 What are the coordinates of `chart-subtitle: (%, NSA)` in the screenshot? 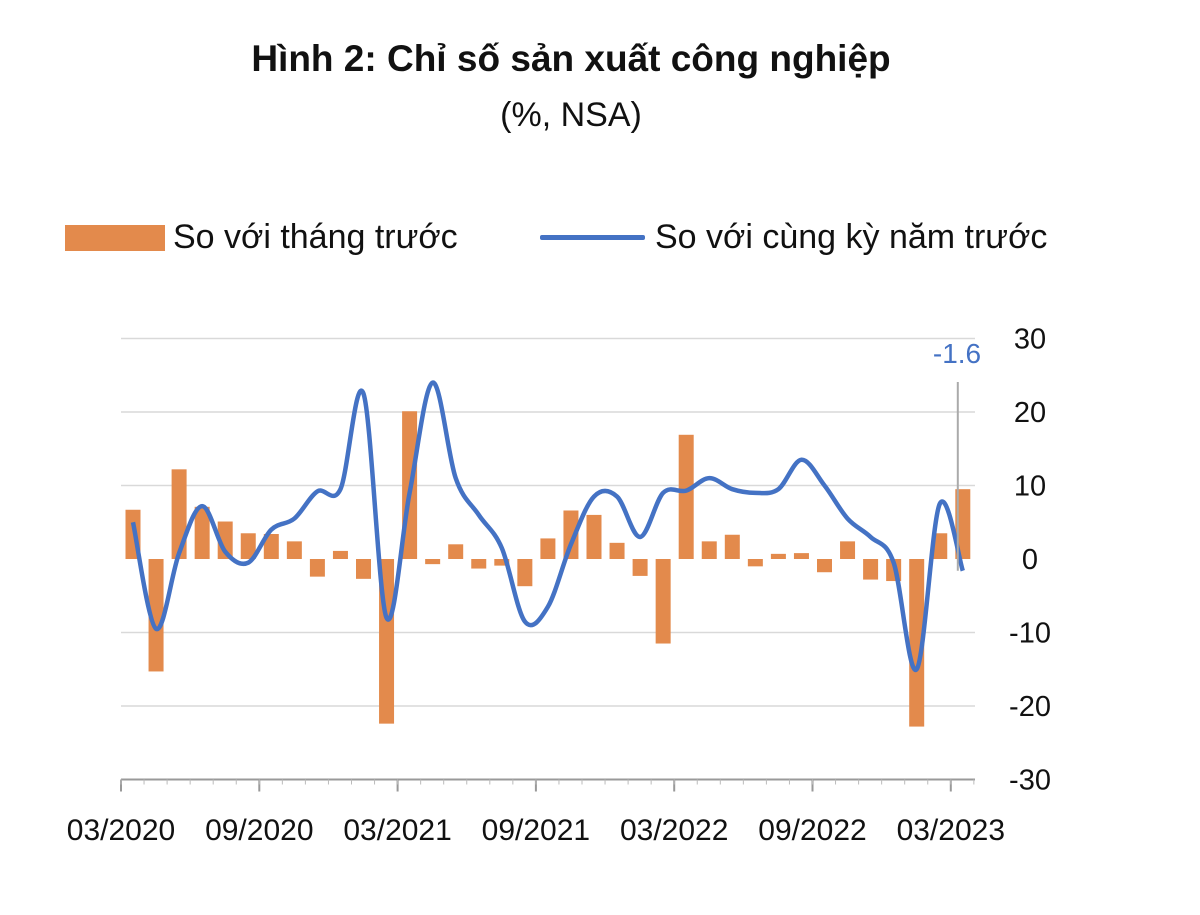 It's located at (571, 115).